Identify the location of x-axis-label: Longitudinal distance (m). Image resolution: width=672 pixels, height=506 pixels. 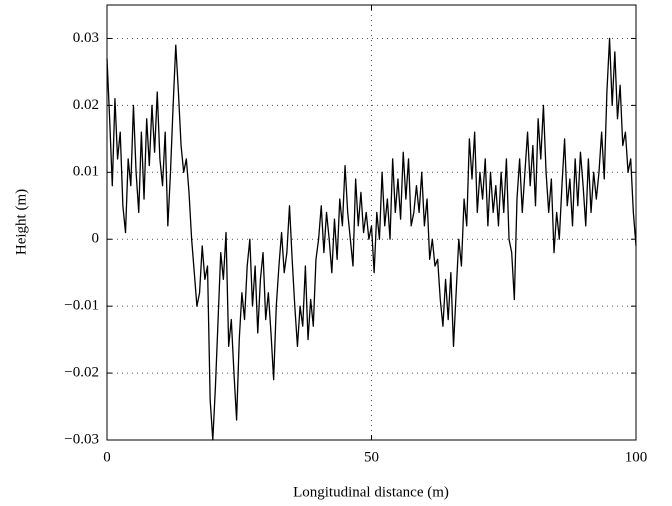
(371, 492).